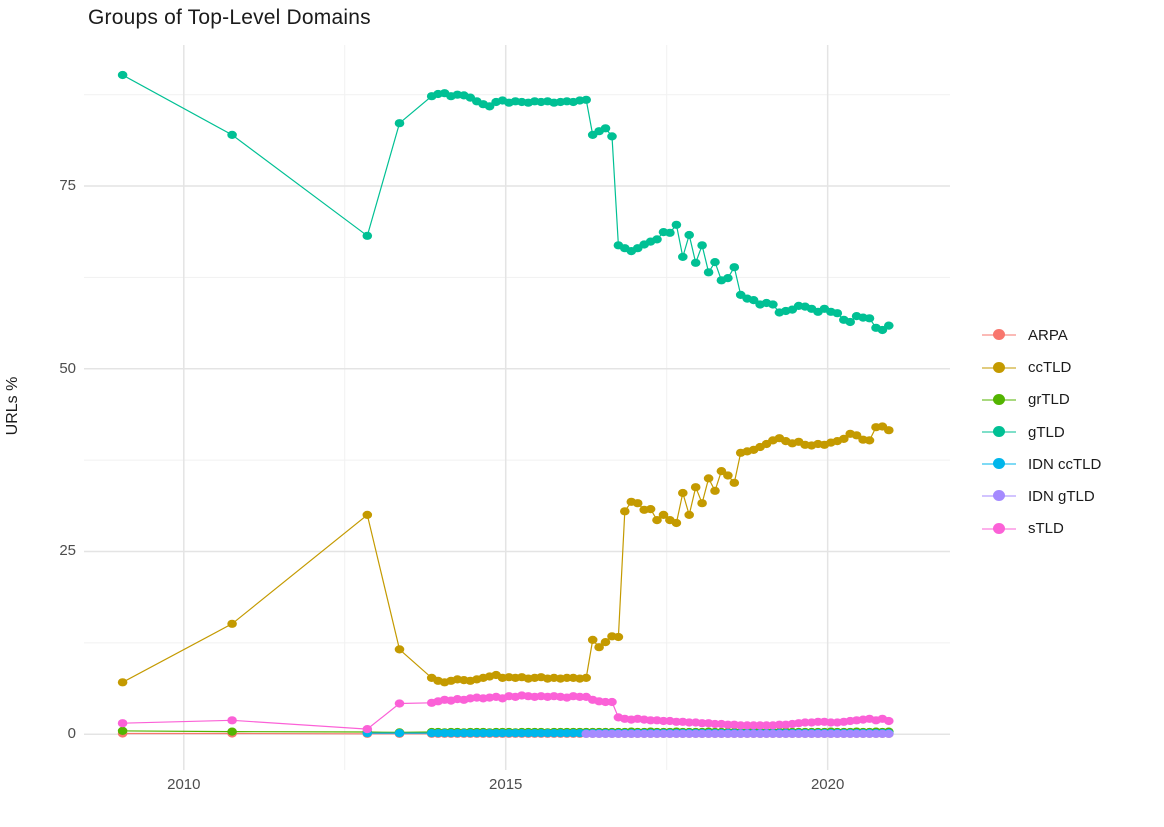 Image resolution: width=1164 pixels, height=827 pixels. I want to click on legend-item-idn-gtld: IDN gTLD, so click(1038, 496).